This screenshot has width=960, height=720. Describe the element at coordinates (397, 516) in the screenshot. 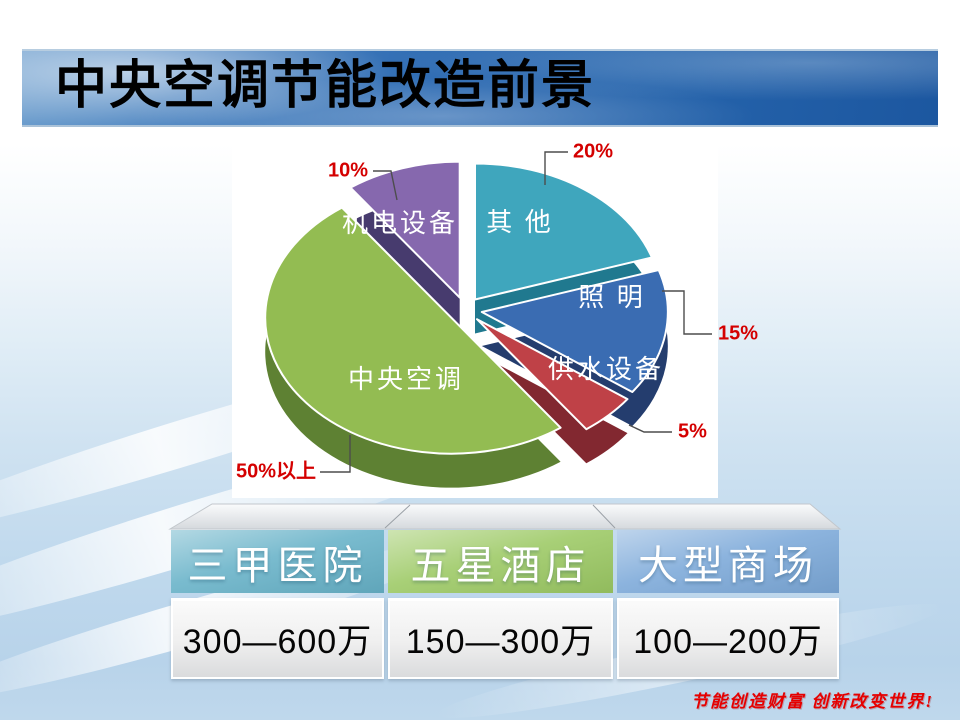

I see `table-3d-seam-left` at that location.